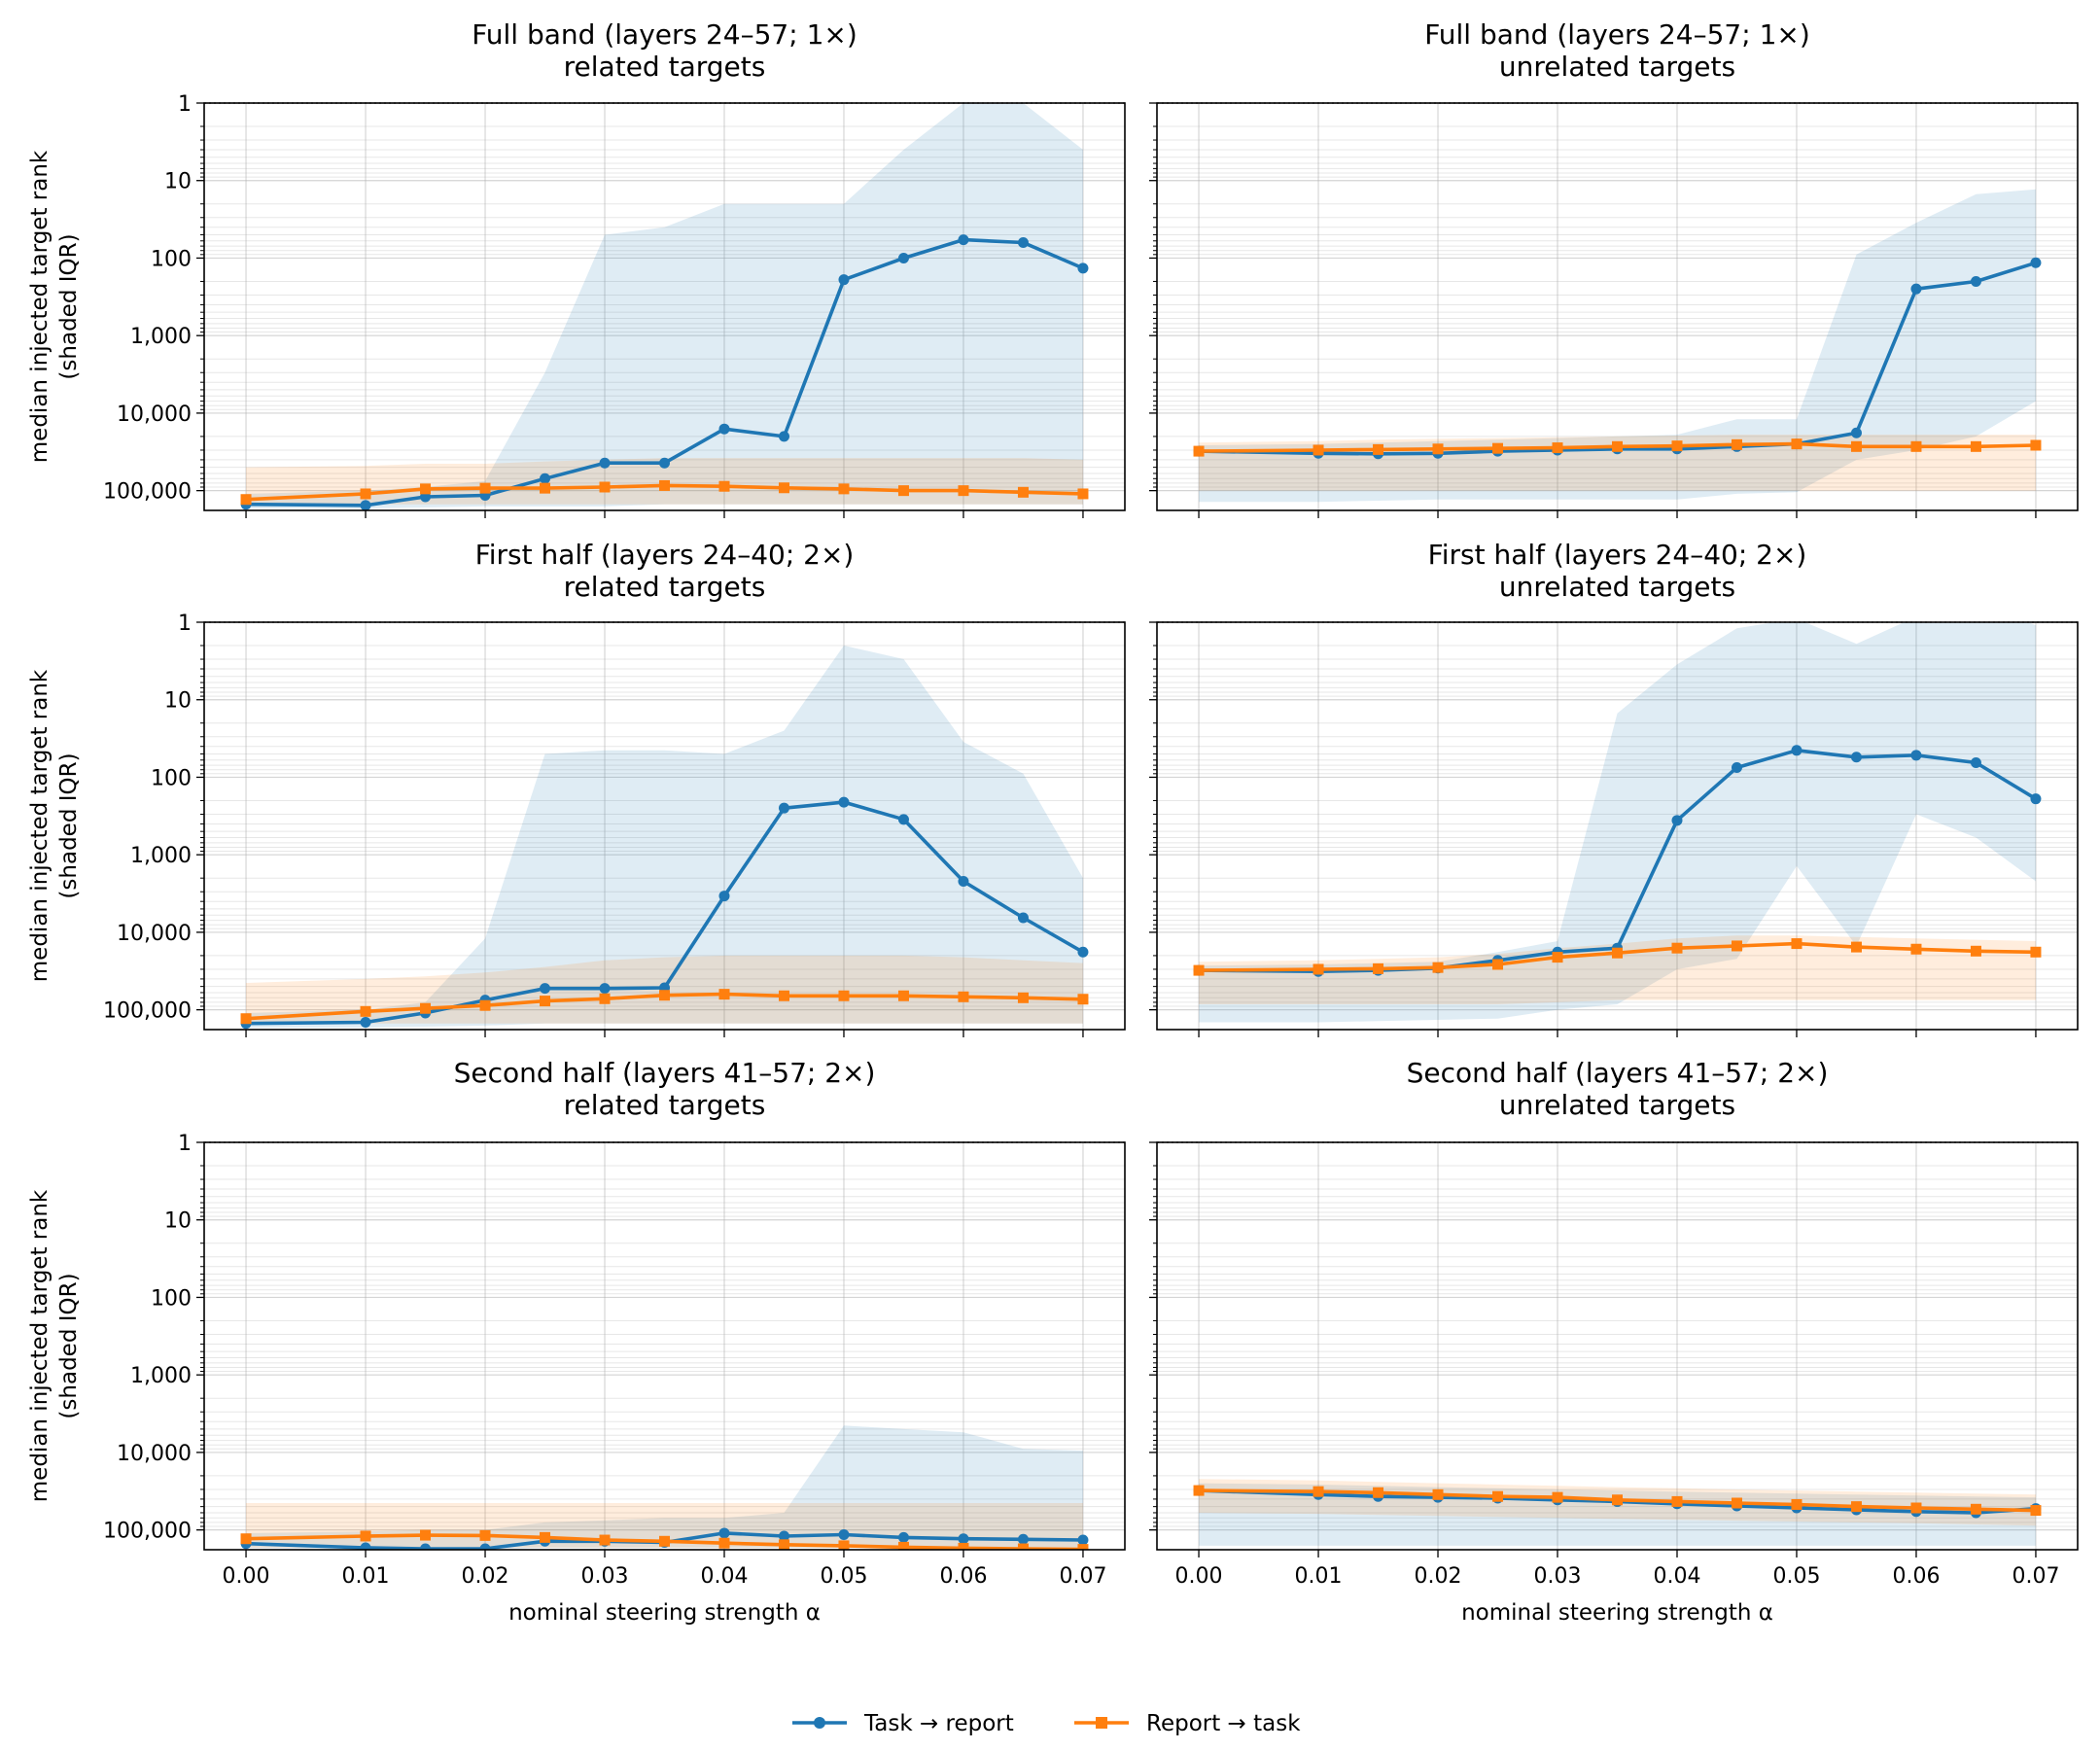 The height and width of the screenshot is (1750, 2100). What do you see at coordinates (1046, 1723) in the screenshot?
I see `legend: Task → report Report → task` at bounding box center [1046, 1723].